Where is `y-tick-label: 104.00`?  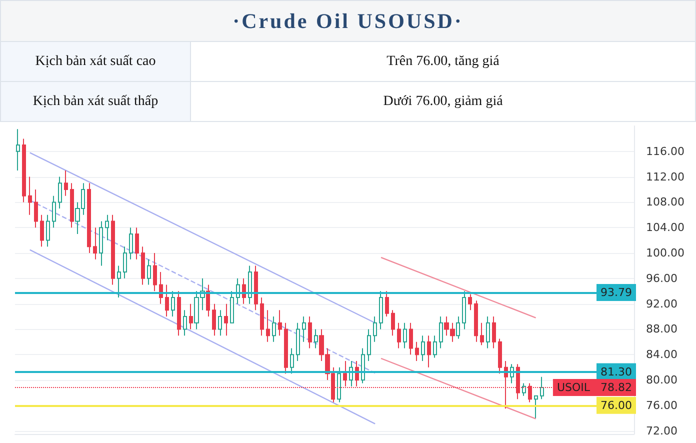
y-tick-label: 104.00 is located at coordinates (665, 227).